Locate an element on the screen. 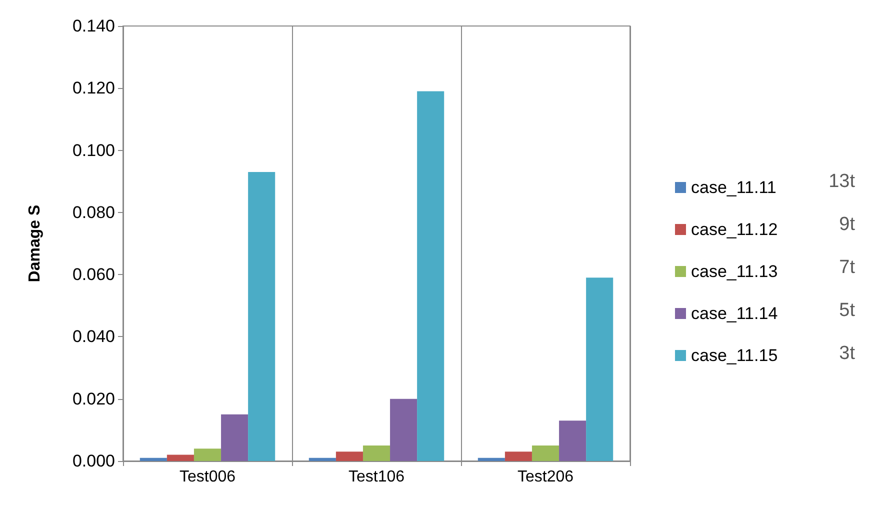  text: 5t is located at coordinates (847, 310).